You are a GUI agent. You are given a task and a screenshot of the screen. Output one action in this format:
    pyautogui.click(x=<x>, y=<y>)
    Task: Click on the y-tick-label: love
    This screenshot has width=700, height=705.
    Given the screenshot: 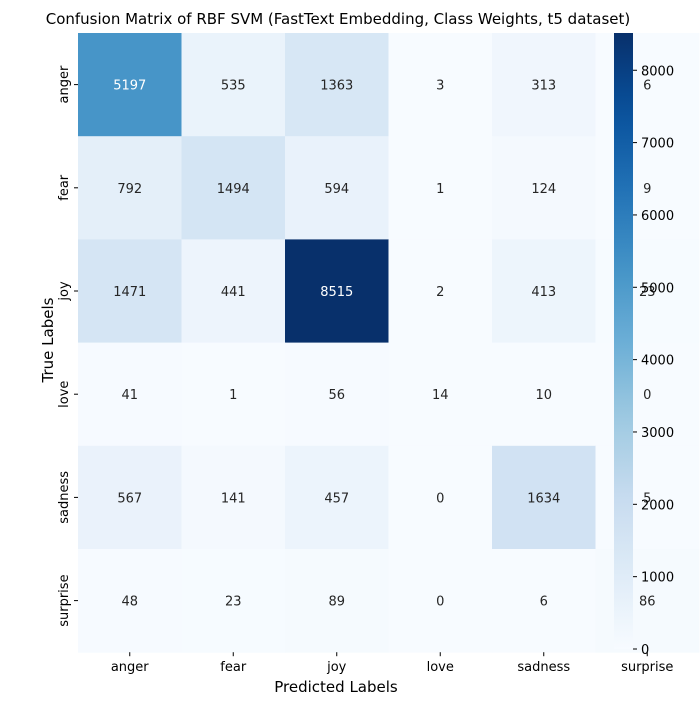 What is the action you would take?
    pyautogui.click(x=64, y=394)
    